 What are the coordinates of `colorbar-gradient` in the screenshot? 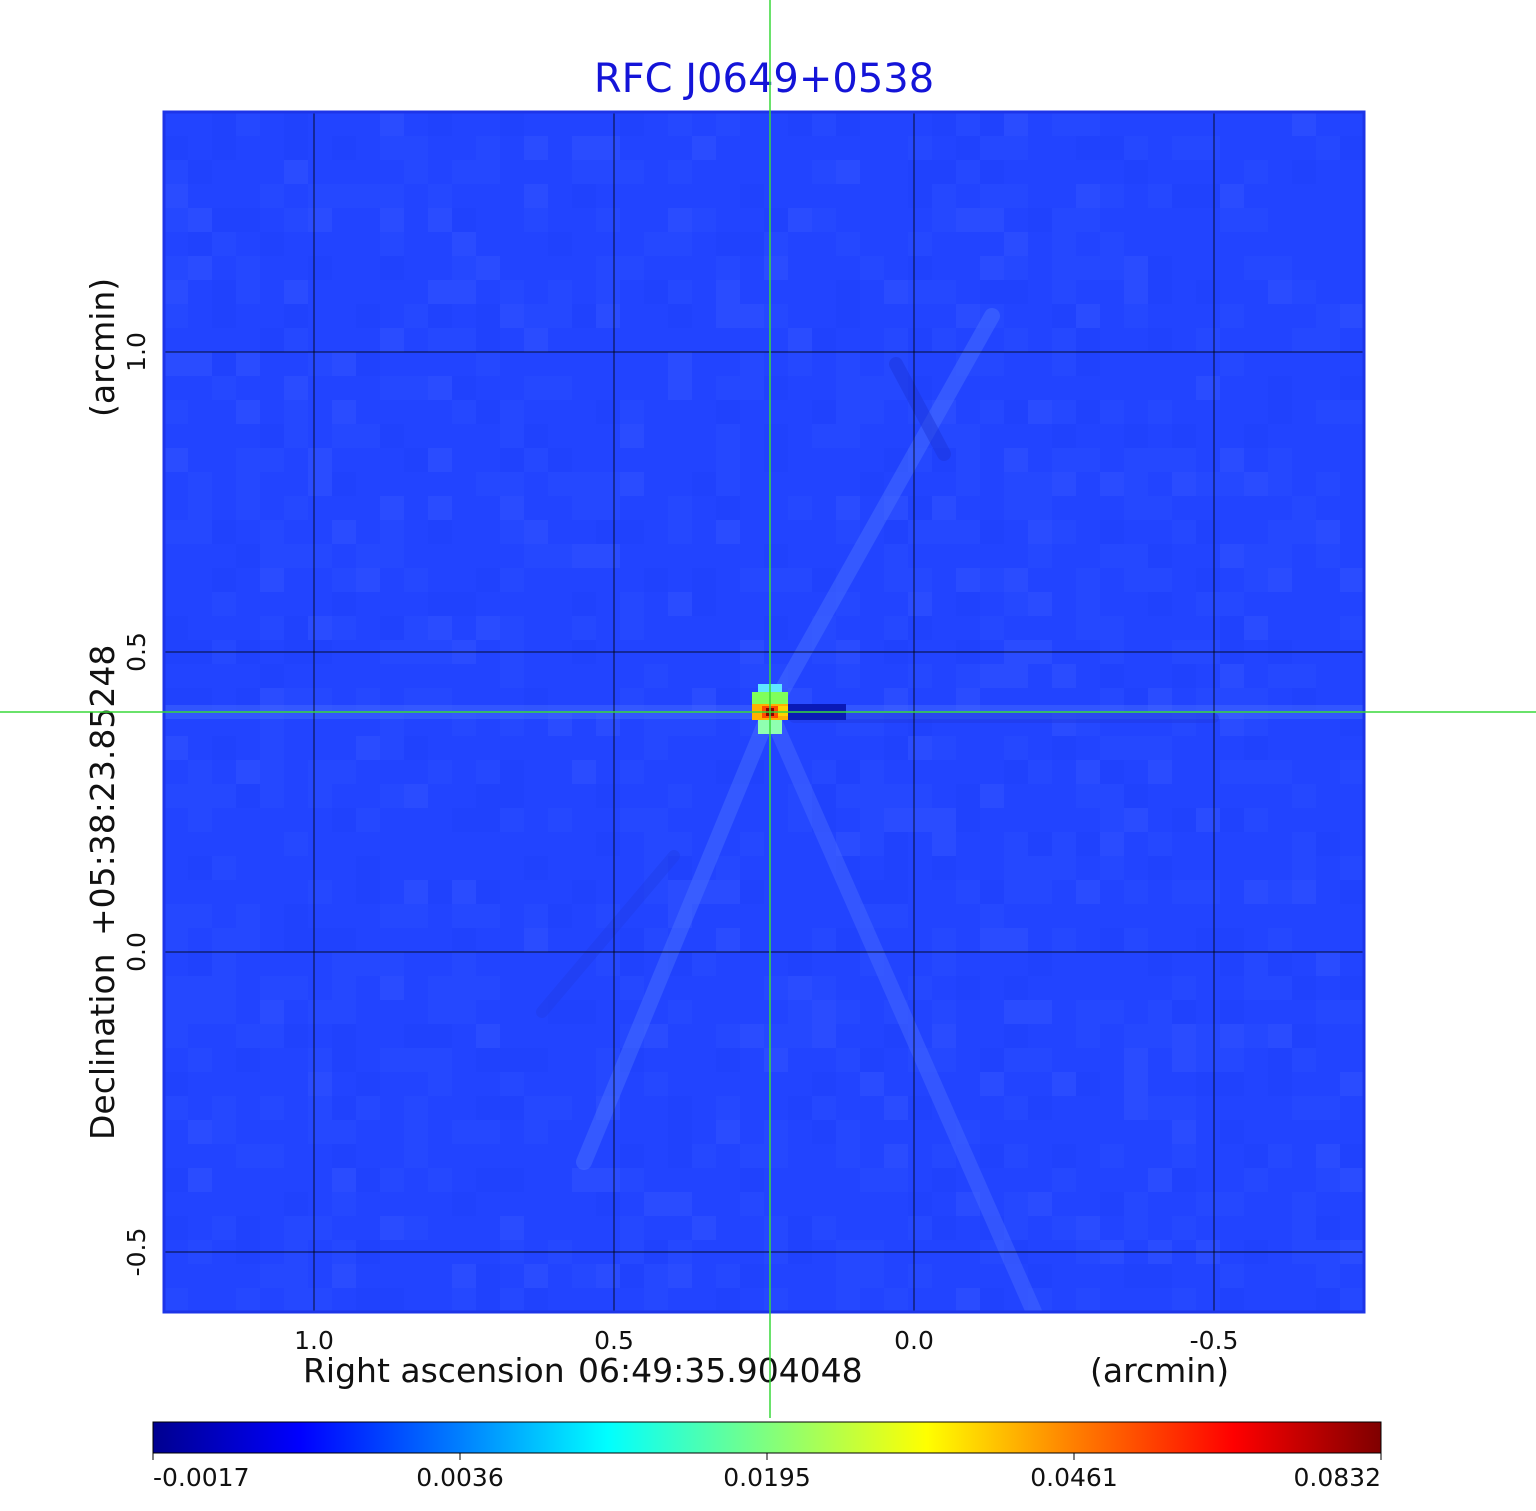 It's located at (767, 1437).